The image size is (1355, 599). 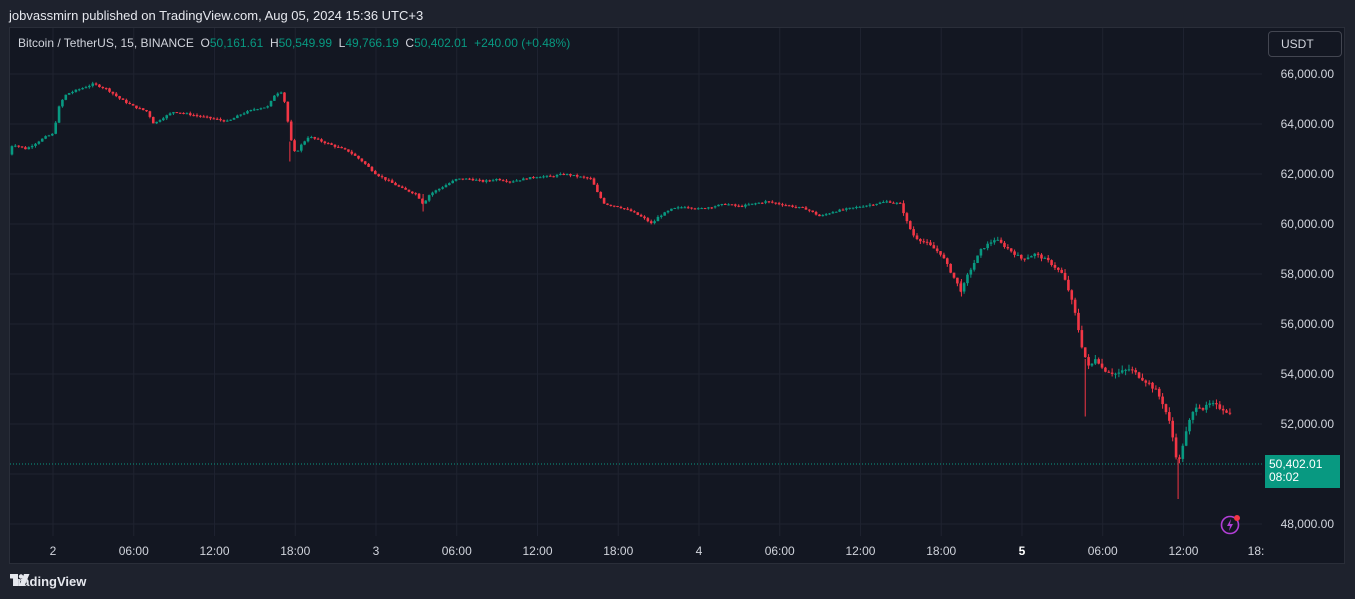 I want to click on currency-button: USDT, so click(x=1305, y=44).